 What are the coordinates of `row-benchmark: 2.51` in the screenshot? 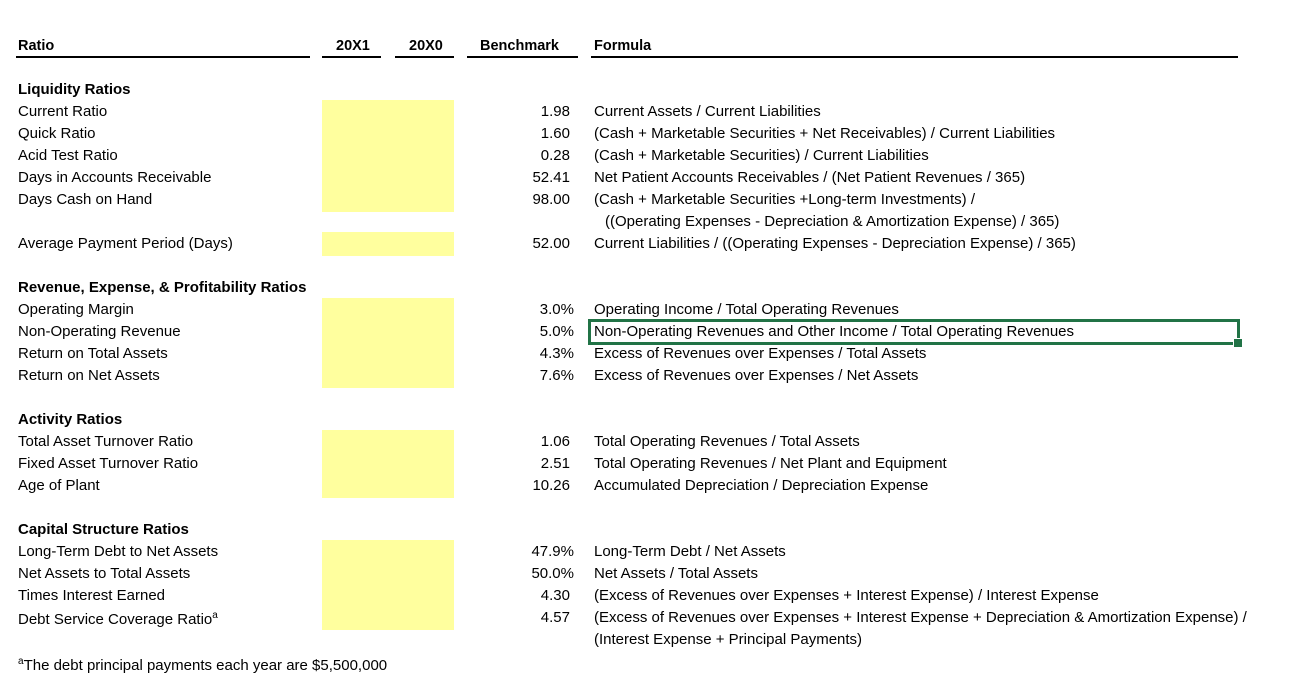 It's located at (555, 463).